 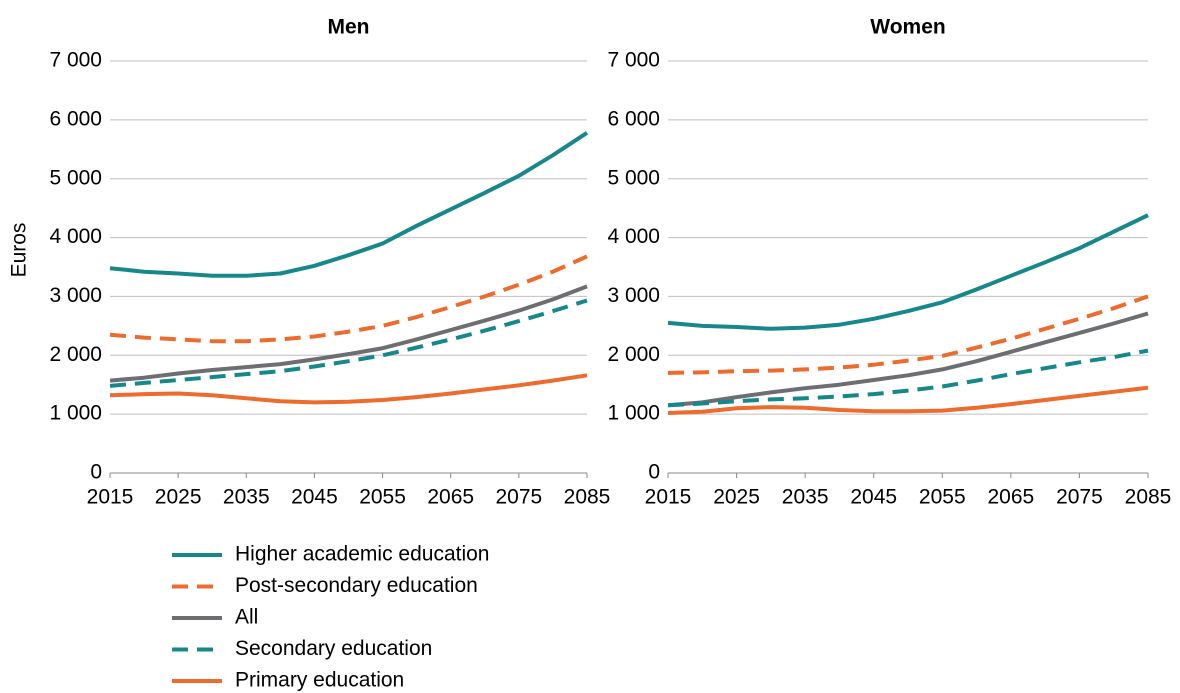 I want to click on legend-label: Post-secondary education, so click(x=356, y=585).